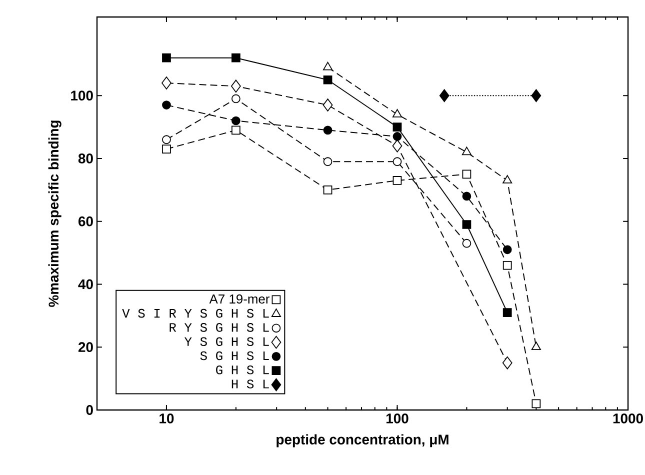  Describe the element at coordinates (89, 410) in the screenshot. I see `y-tick-label: 0` at that location.